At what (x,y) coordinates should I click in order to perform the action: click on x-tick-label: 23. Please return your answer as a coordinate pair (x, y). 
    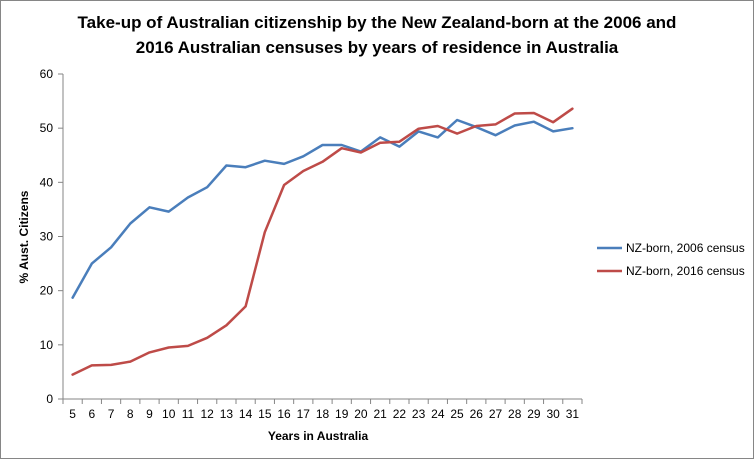
    Looking at the image, I should click on (419, 414).